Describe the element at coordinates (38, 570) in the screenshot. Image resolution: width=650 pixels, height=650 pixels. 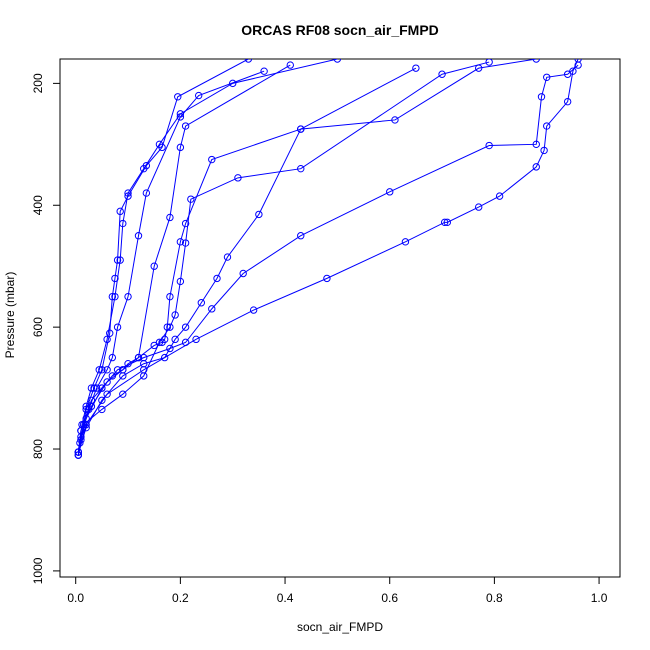
I see `y-tick-label: 1000` at that location.